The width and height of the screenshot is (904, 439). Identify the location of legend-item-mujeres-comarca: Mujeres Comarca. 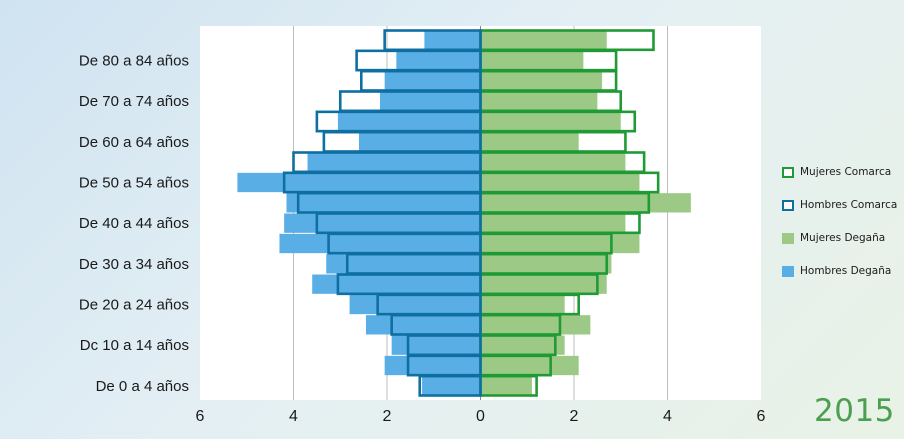
(839, 172).